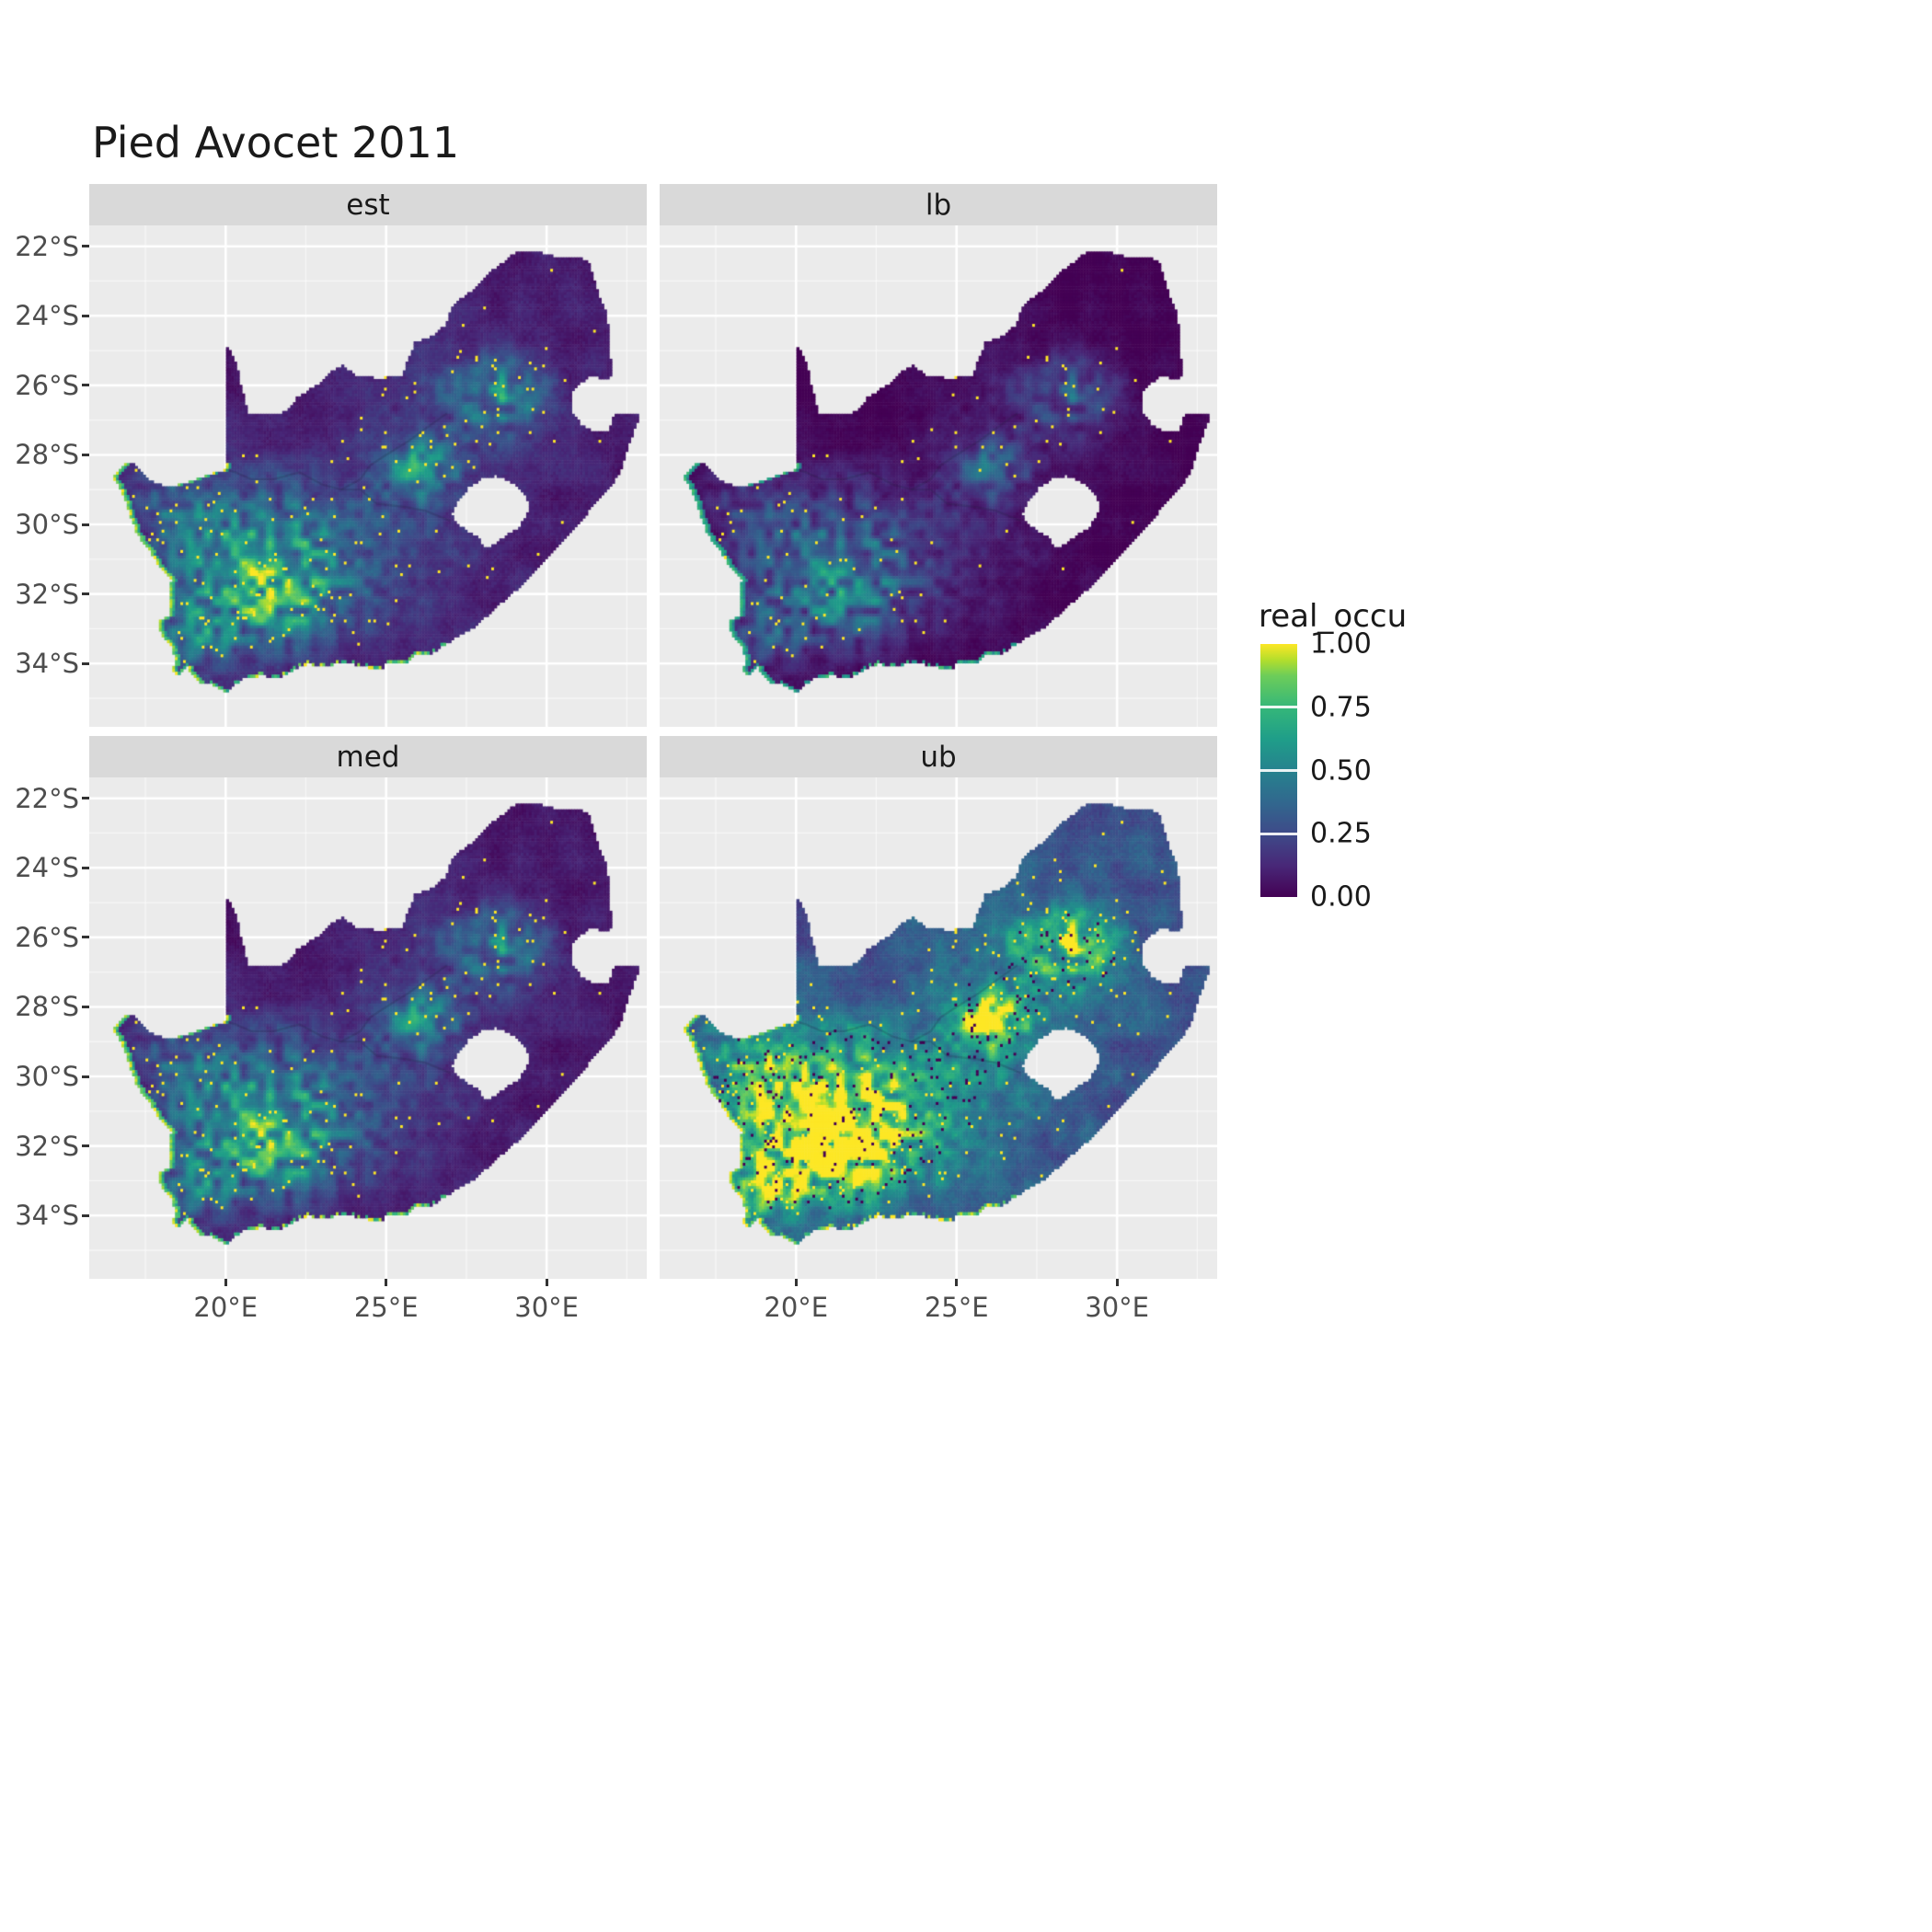  Describe the element at coordinates (1333, 616) in the screenshot. I see `legend-title: real_occu` at that location.